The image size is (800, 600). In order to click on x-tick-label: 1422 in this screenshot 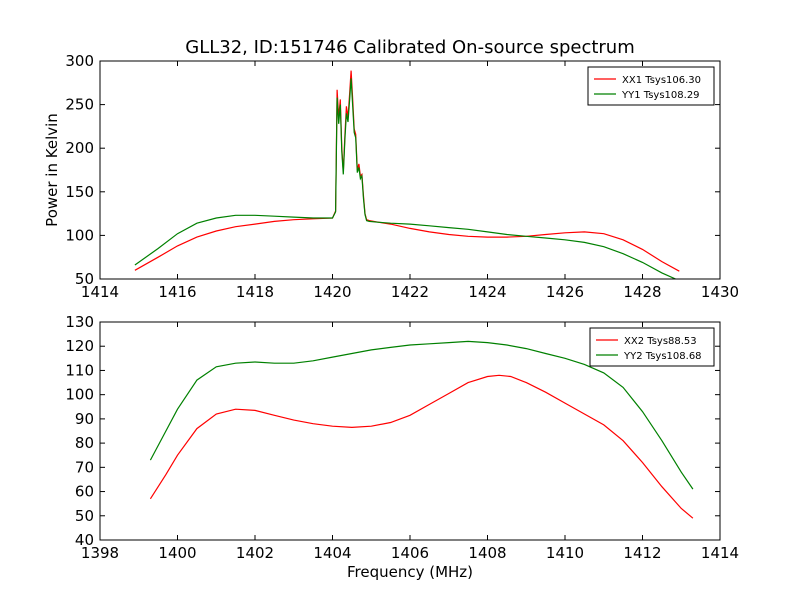, I will do `click(410, 292)`.